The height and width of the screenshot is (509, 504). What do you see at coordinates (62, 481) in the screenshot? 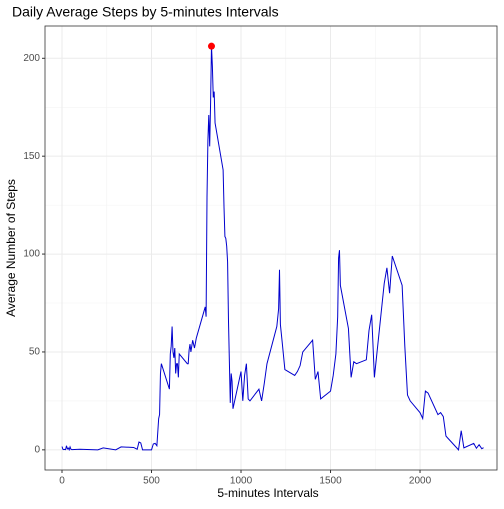
I see `x-tick-label: 0` at bounding box center [62, 481].